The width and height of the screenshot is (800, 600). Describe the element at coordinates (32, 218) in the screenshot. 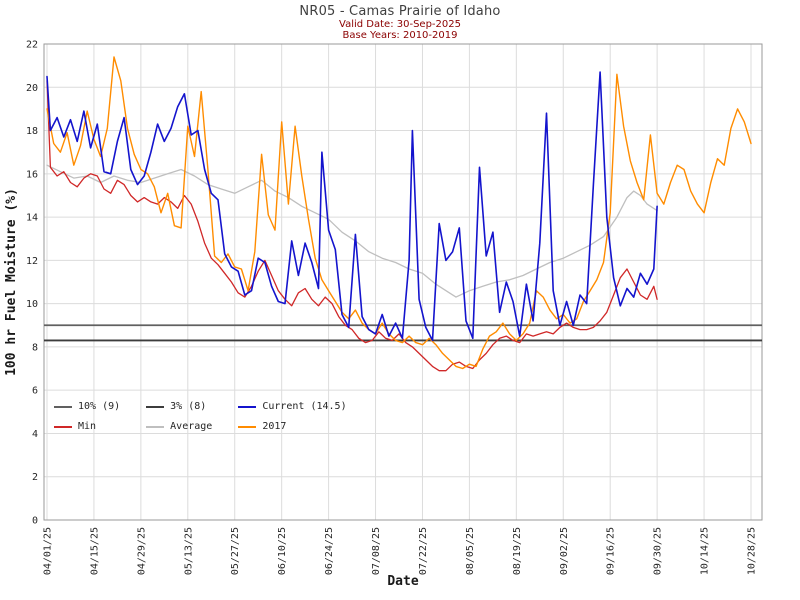

I see `svg-text: 14` at that location.